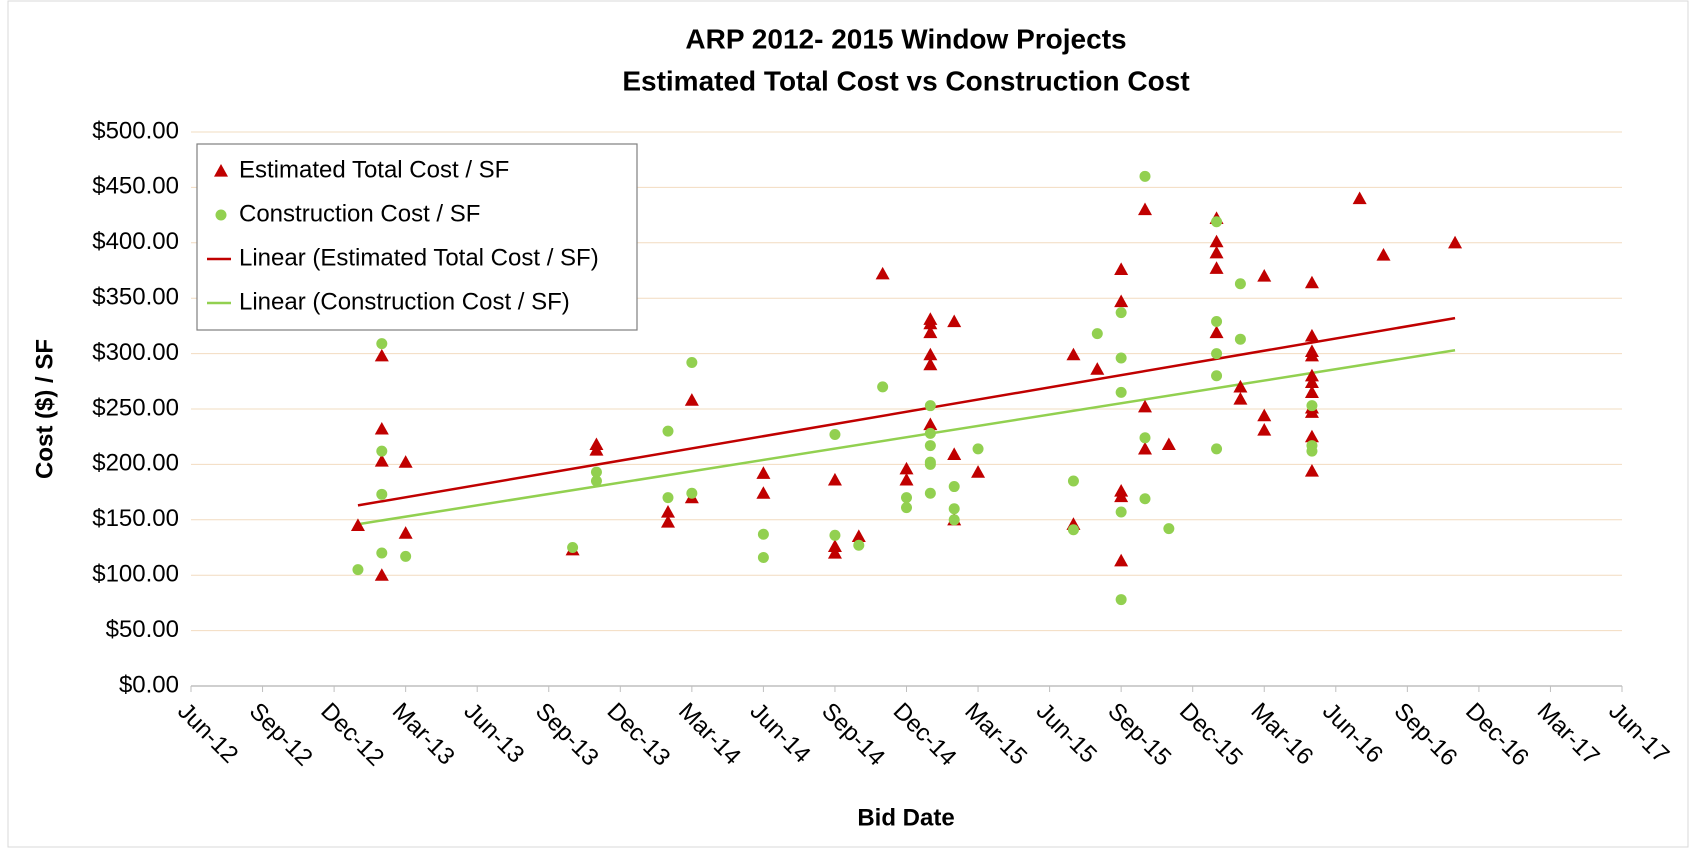 The height and width of the screenshot is (849, 1692). What do you see at coordinates (149, 684) in the screenshot?
I see `y-tick-label: $0.00` at bounding box center [149, 684].